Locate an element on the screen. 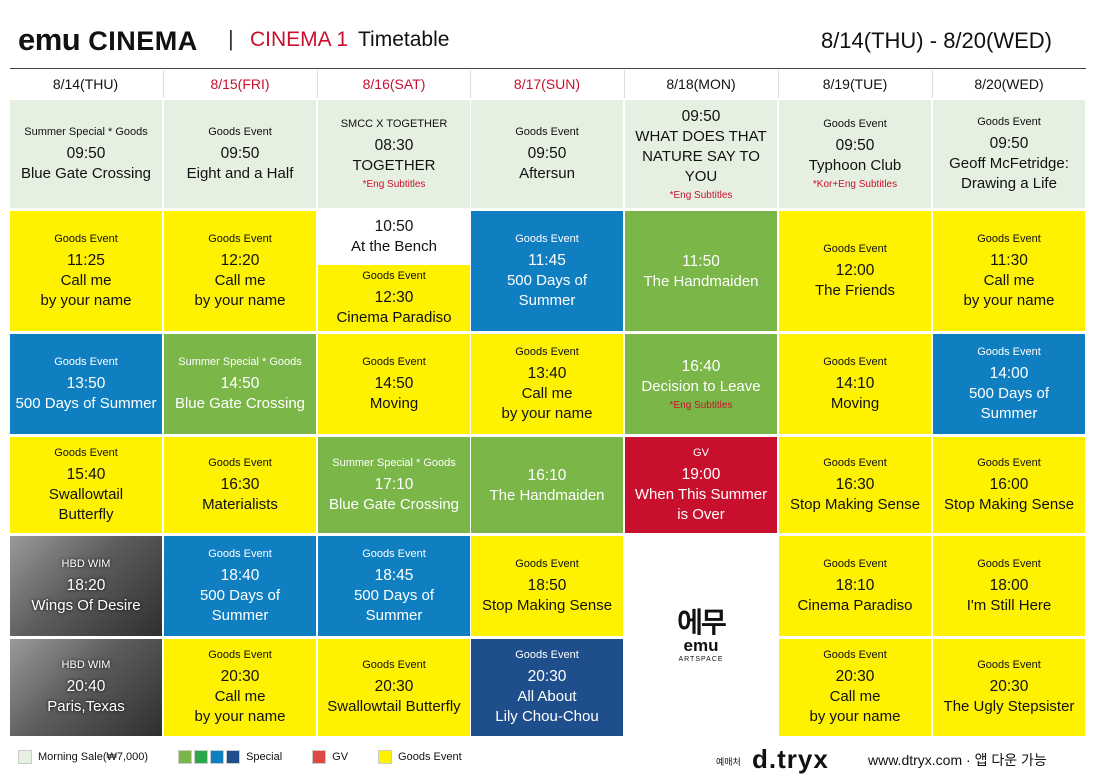 The width and height of the screenshot is (1100, 777). logo-korean: 에무 is located at coordinates (702, 622).